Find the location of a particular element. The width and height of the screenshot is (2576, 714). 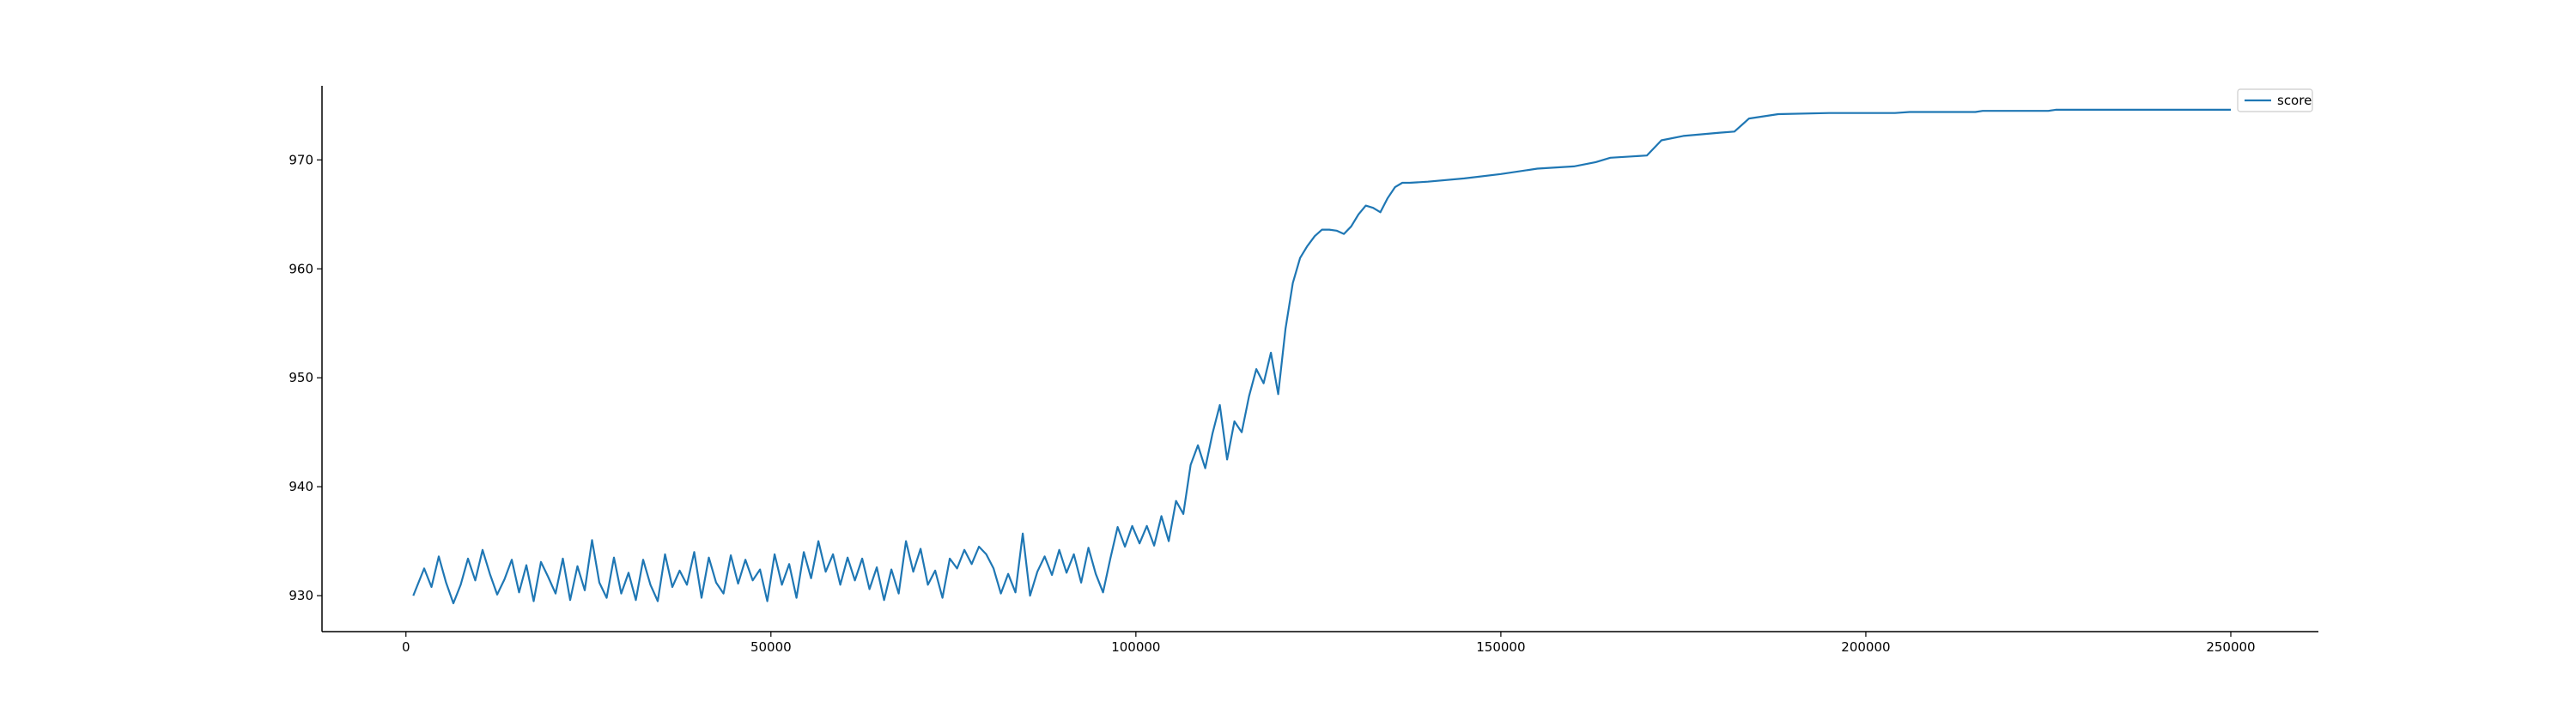

y-tick-label: 950 is located at coordinates (301, 377).